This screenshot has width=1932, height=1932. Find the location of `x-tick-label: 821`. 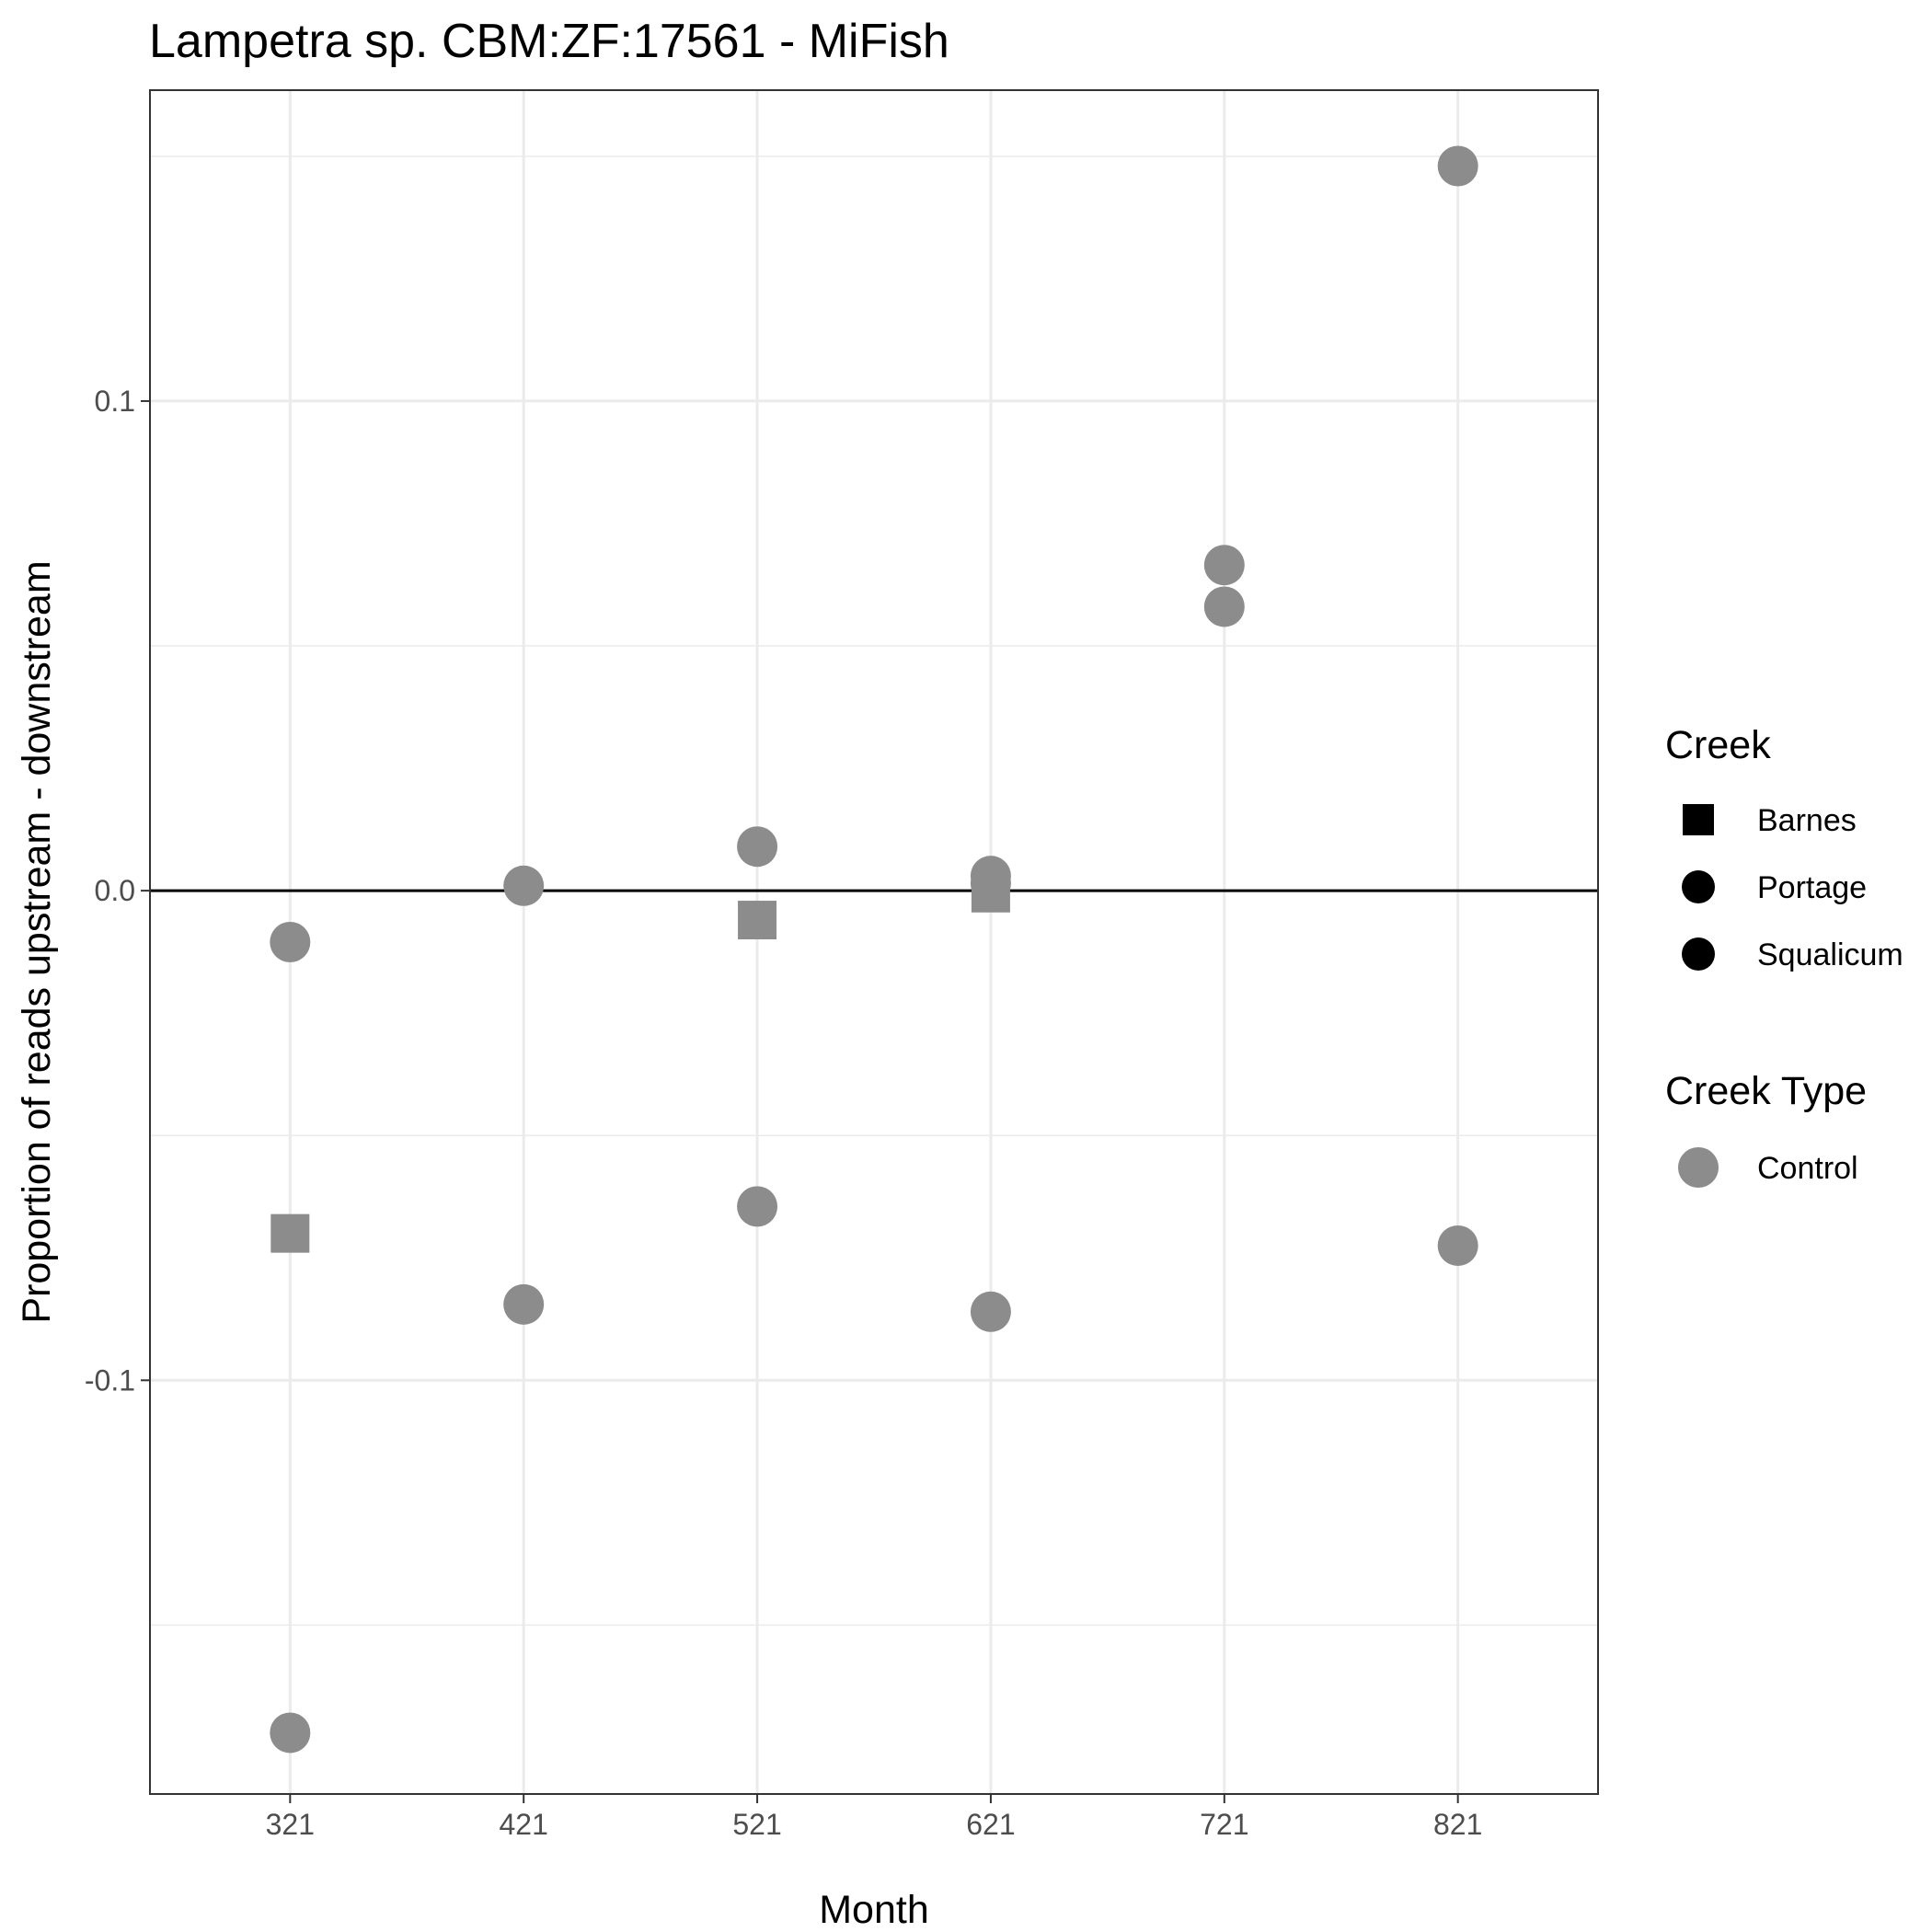

x-tick-label: 821 is located at coordinates (1457, 1824).